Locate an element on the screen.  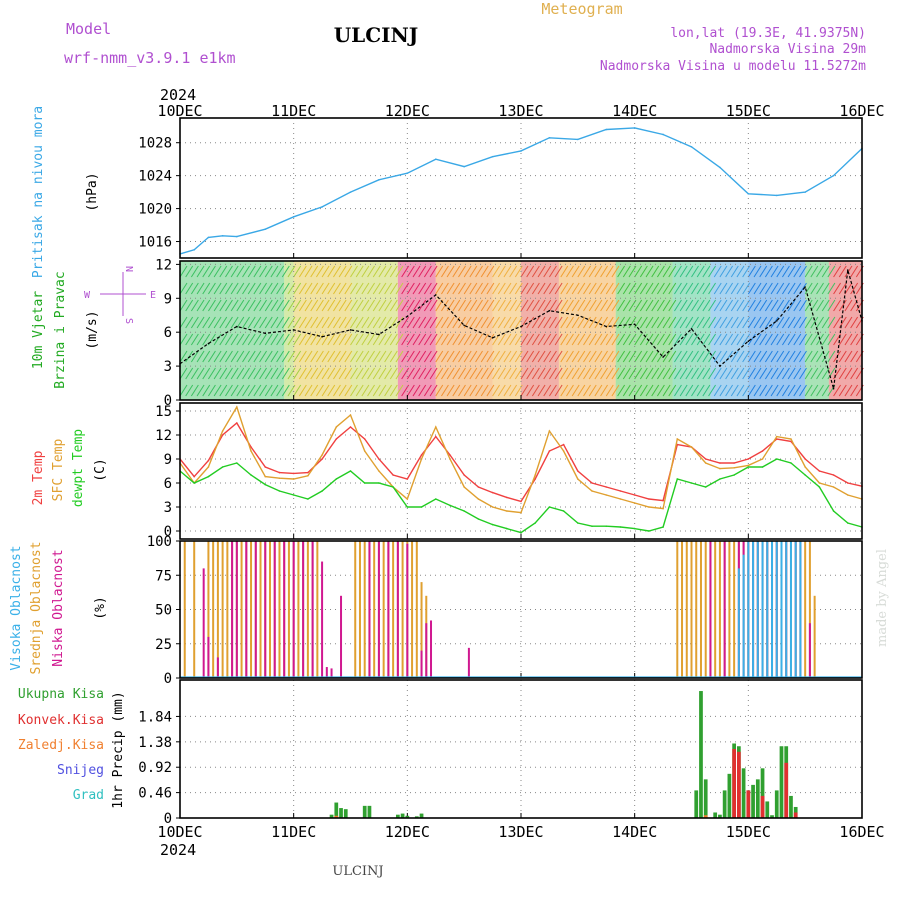
wind-data-point is located at coordinates (237, 326).